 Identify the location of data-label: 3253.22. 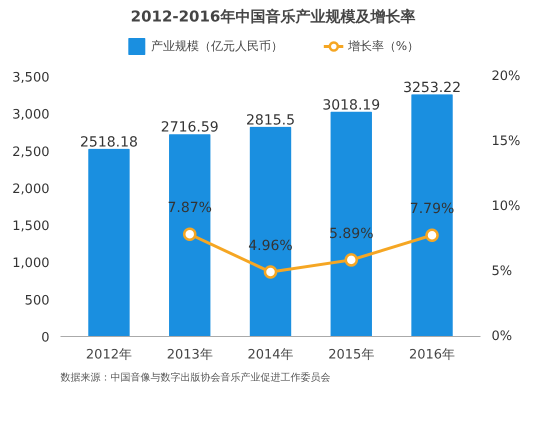
(432, 88).